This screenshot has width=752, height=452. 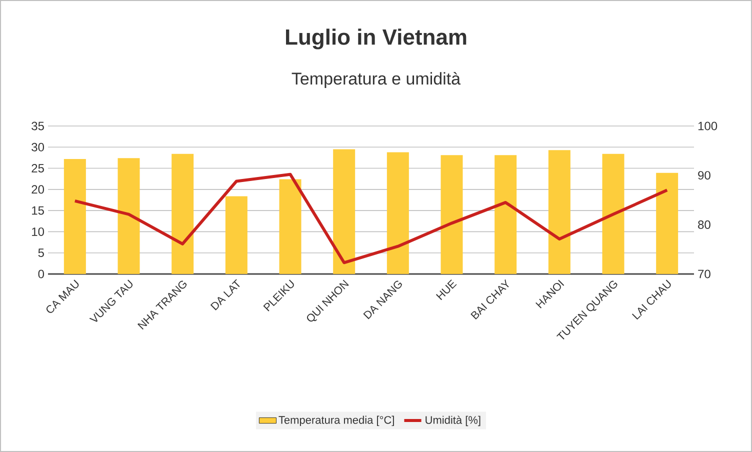 I want to click on y2-tick-label: 90, so click(x=704, y=175).